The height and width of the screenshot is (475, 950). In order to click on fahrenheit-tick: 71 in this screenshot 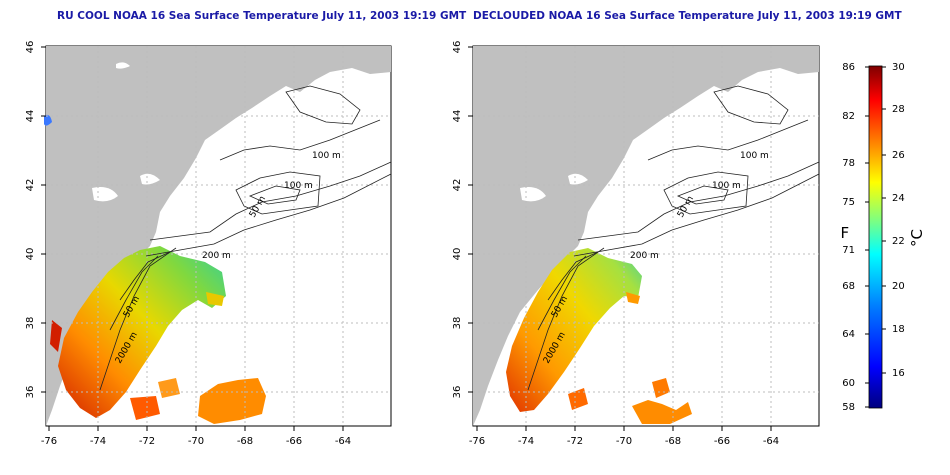, I will do `click(848, 250)`.